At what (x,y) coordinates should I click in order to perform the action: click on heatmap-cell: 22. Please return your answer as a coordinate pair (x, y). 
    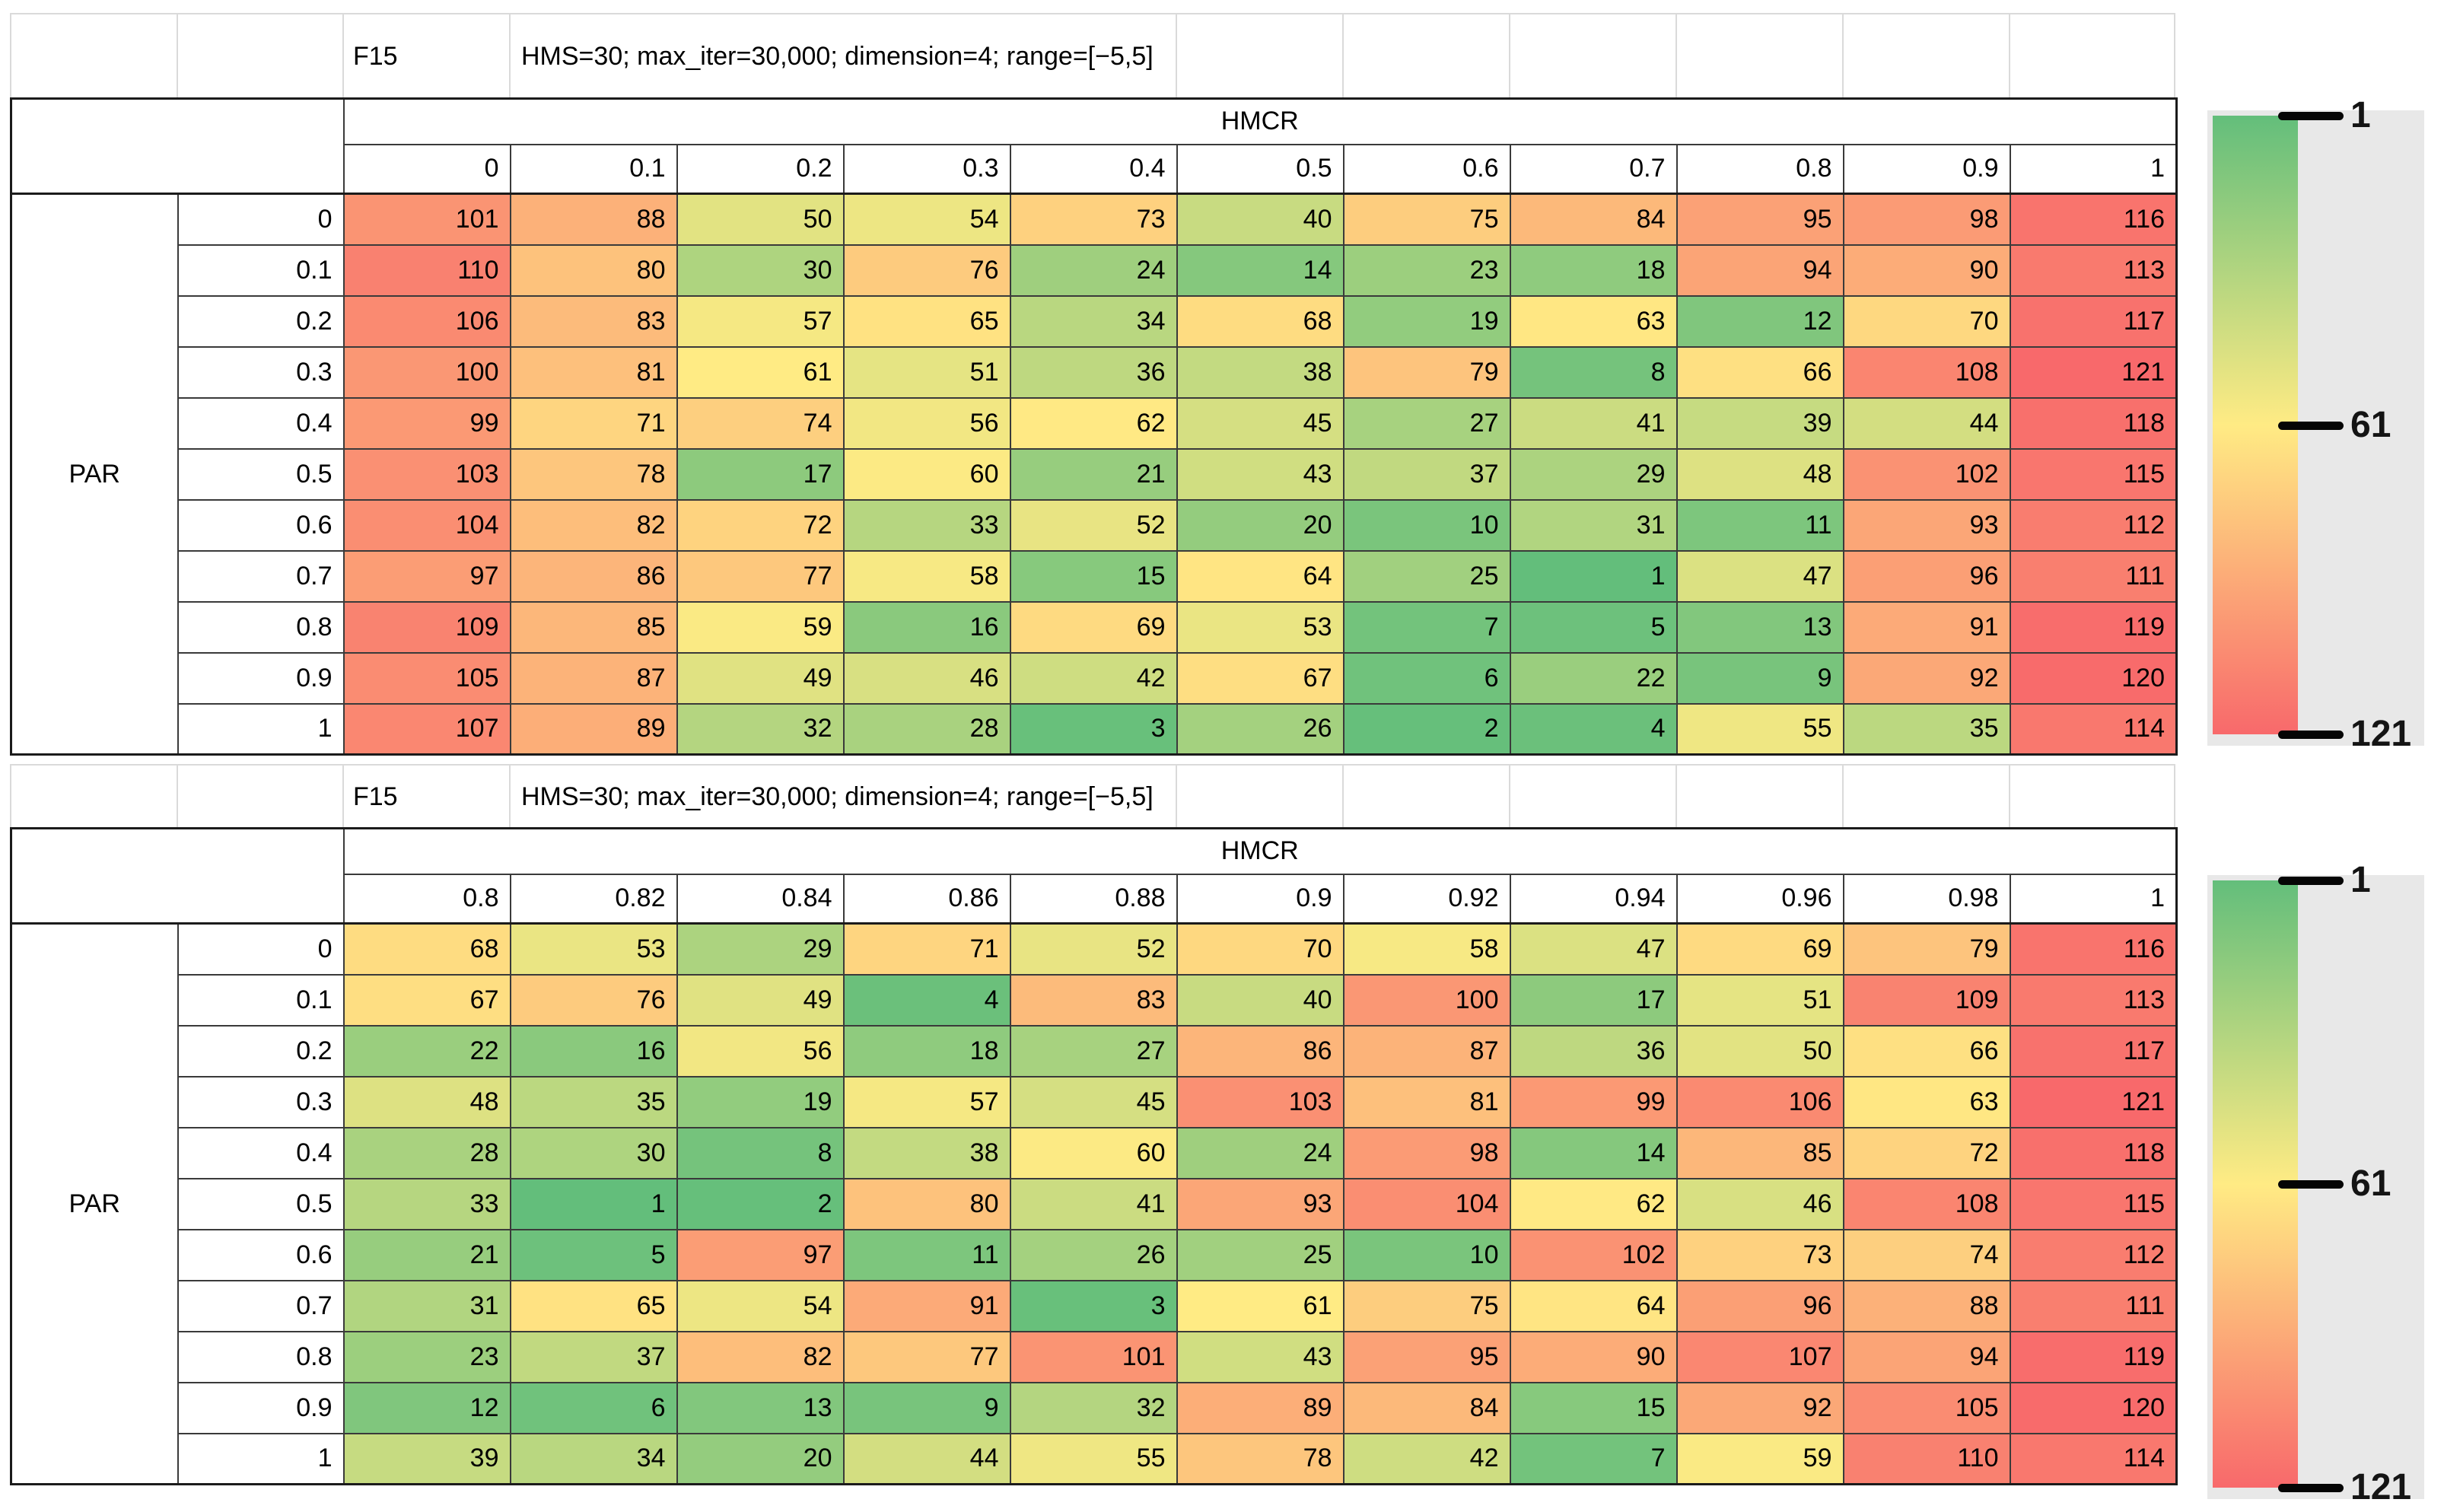
    Looking at the image, I should click on (1593, 678).